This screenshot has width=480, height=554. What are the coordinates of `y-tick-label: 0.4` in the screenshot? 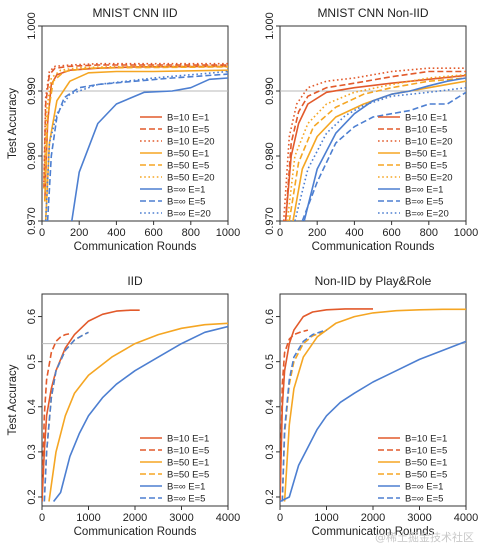 It's located at (32, 406).